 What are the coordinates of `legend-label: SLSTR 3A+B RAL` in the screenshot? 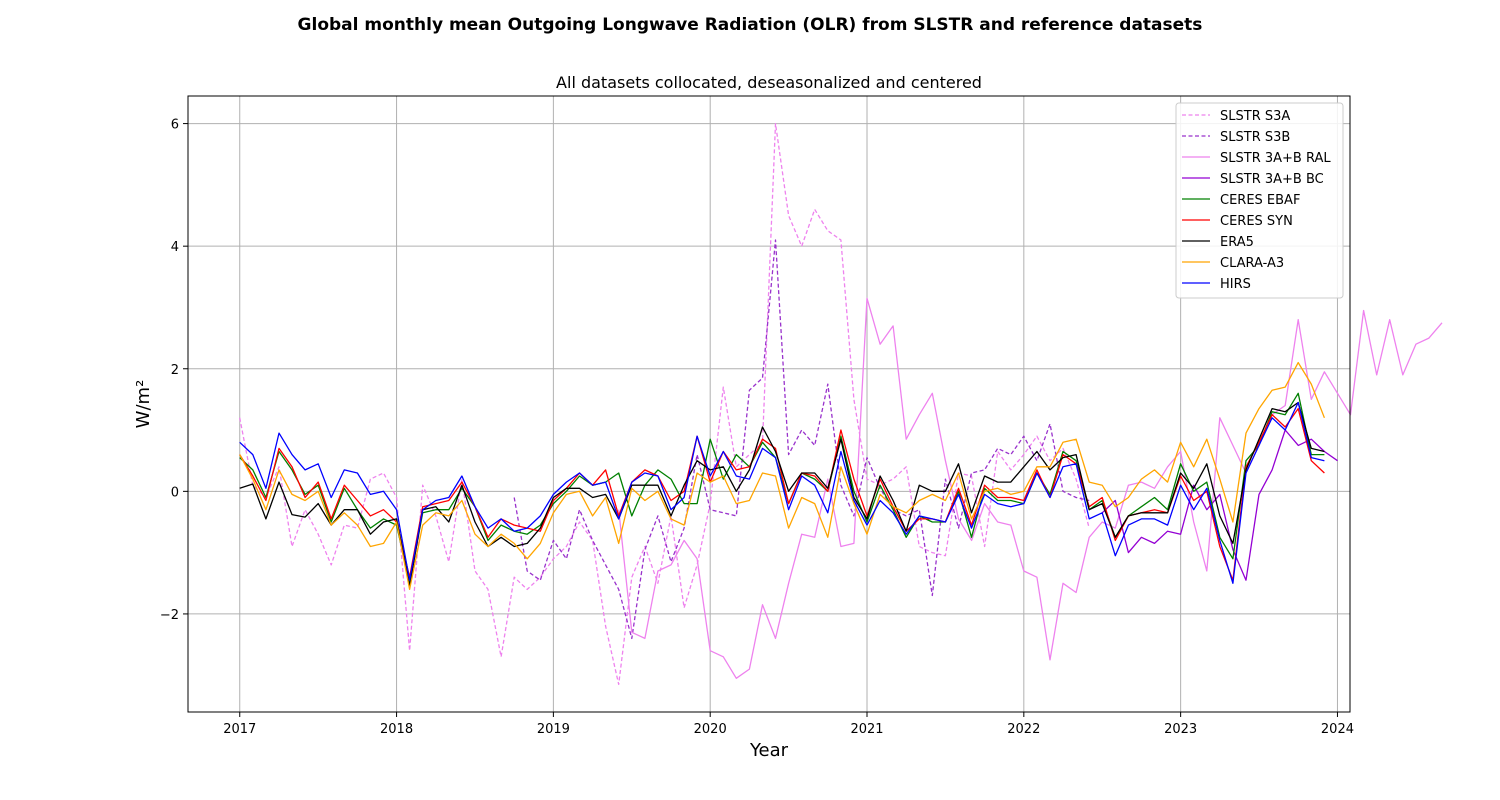 It's located at (1275, 158).